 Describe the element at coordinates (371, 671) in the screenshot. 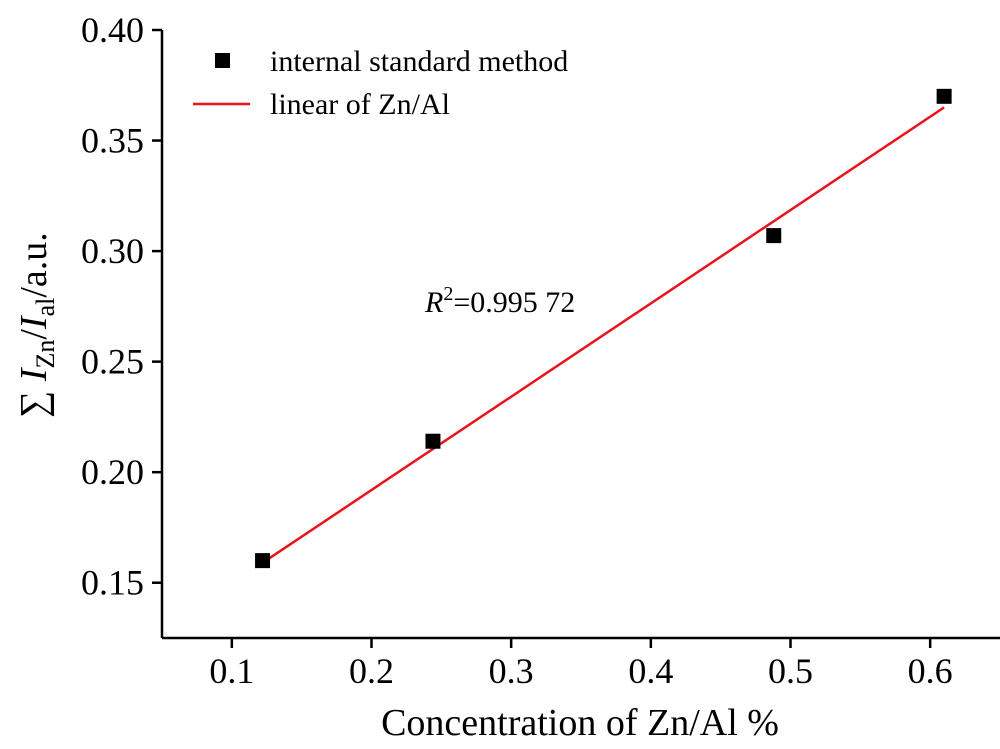

I see `x-tick-label: 0.2` at that location.